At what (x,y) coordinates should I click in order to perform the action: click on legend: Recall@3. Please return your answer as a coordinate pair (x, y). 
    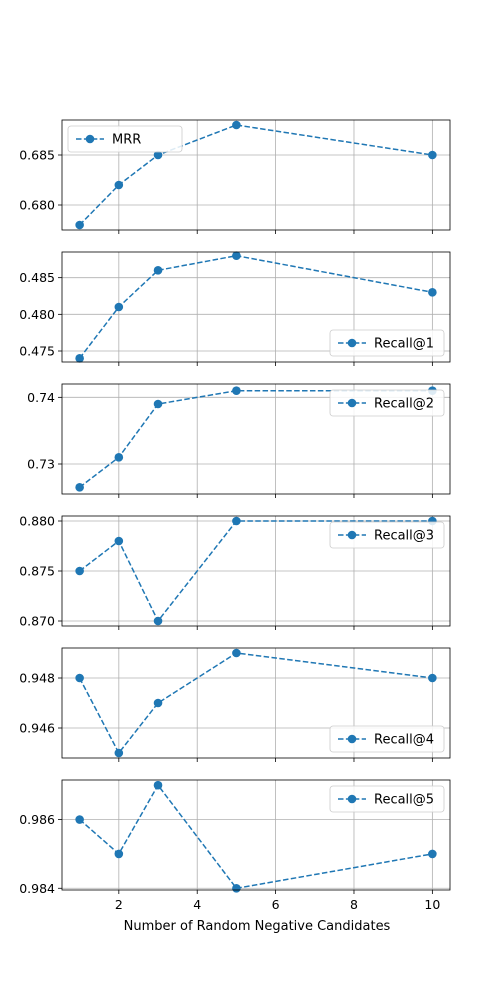
    Looking at the image, I should click on (387, 535).